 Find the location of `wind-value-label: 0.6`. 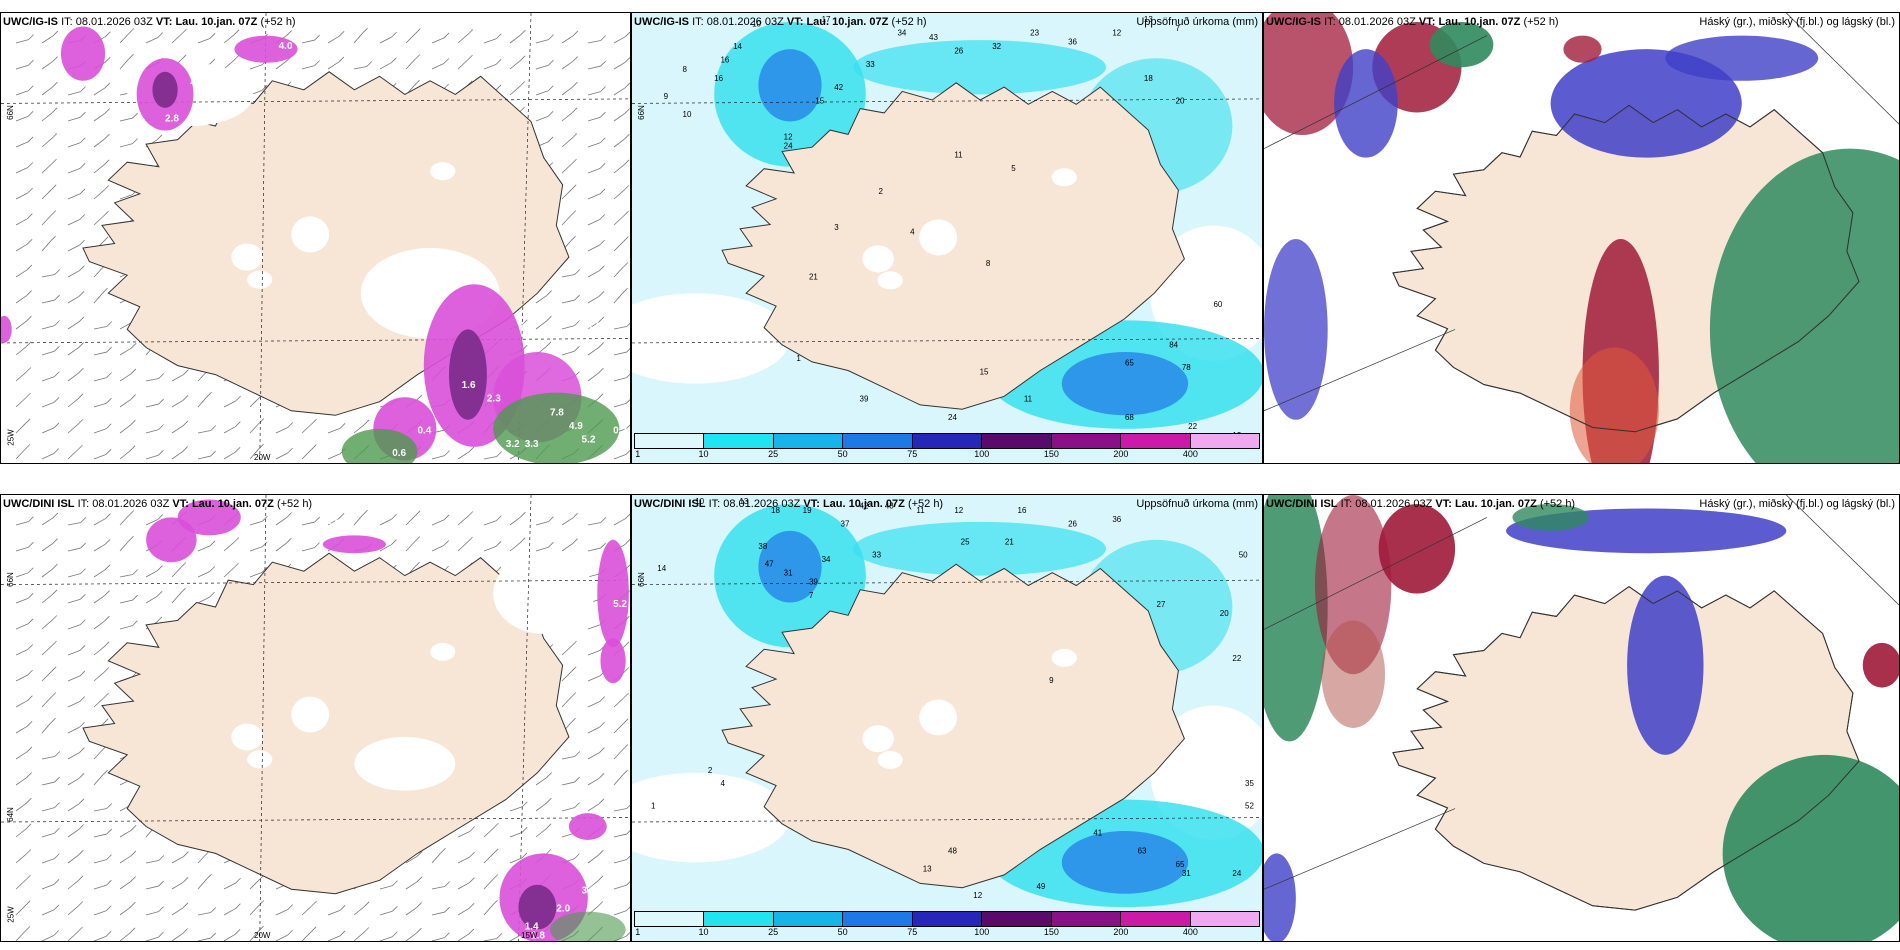

wind-value-label: 0.6 is located at coordinates (399, 453).